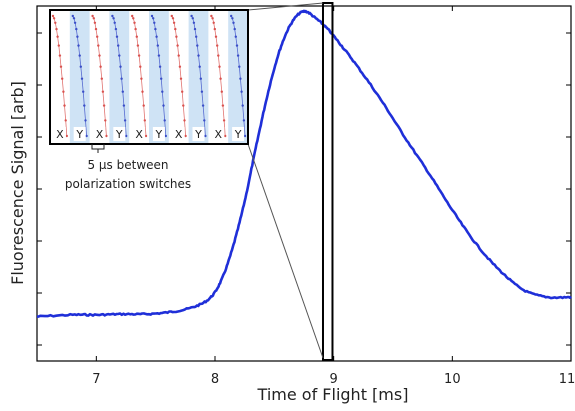 The image size is (575, 411). I want to click on inset-polarization-label-6: X, so click(179, 134).